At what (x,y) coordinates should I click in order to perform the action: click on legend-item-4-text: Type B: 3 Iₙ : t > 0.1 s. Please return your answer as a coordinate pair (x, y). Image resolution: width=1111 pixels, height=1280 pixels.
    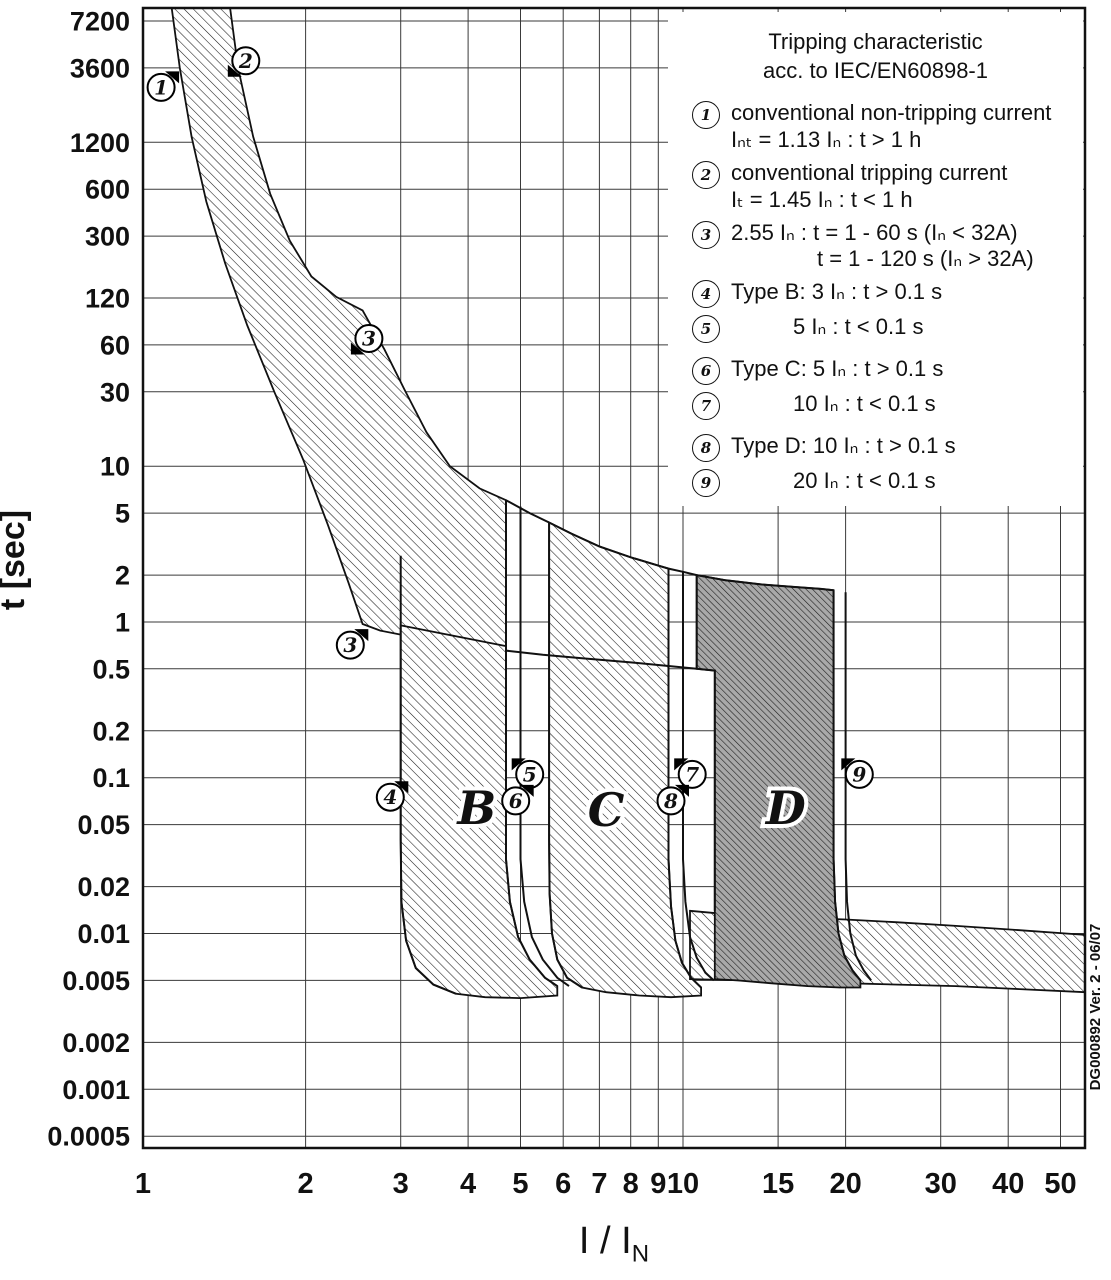
    Looking at the image, I should click on (837, 292).